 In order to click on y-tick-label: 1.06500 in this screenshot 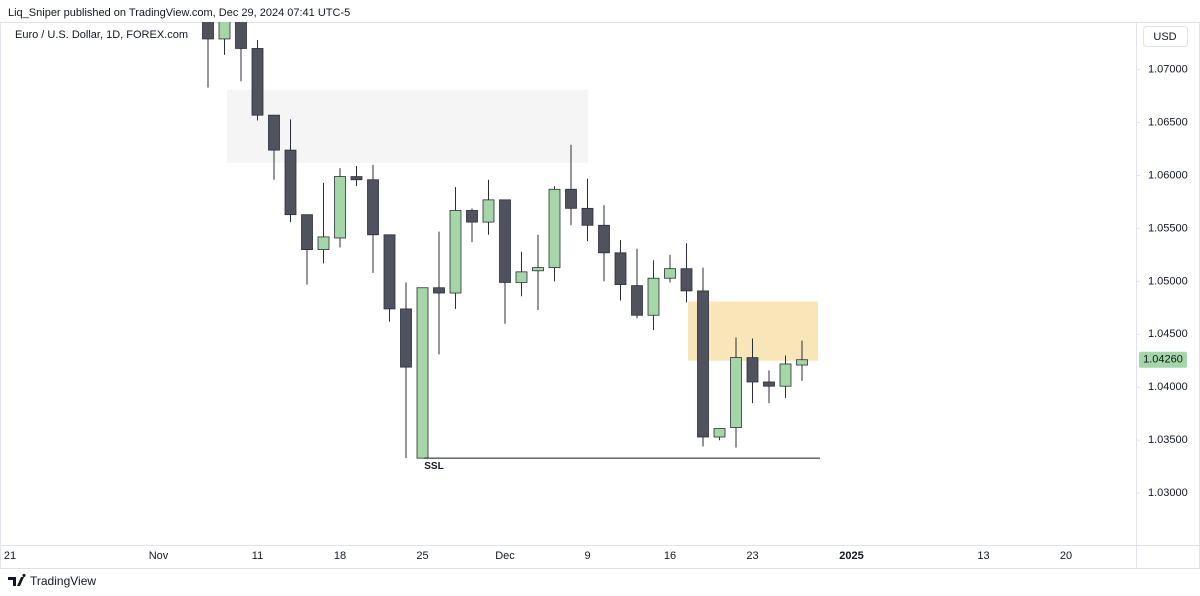, I will do `click(1168, 122)`.